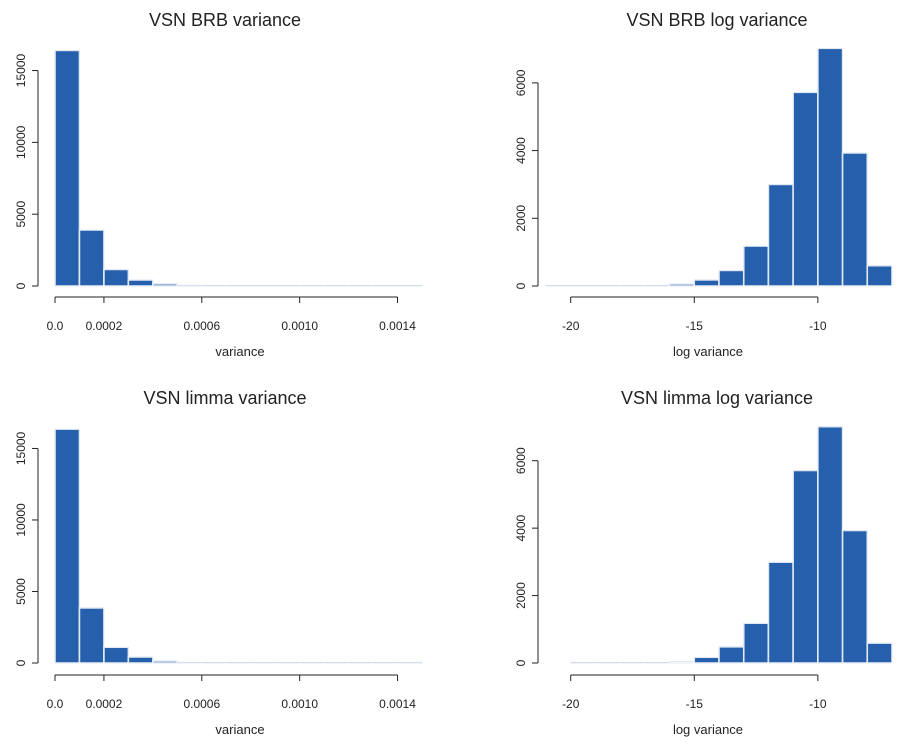 The width and height of the screenshot is (912, 749). I want to click on chart-title: VSN limma variance, so click(224, 398).